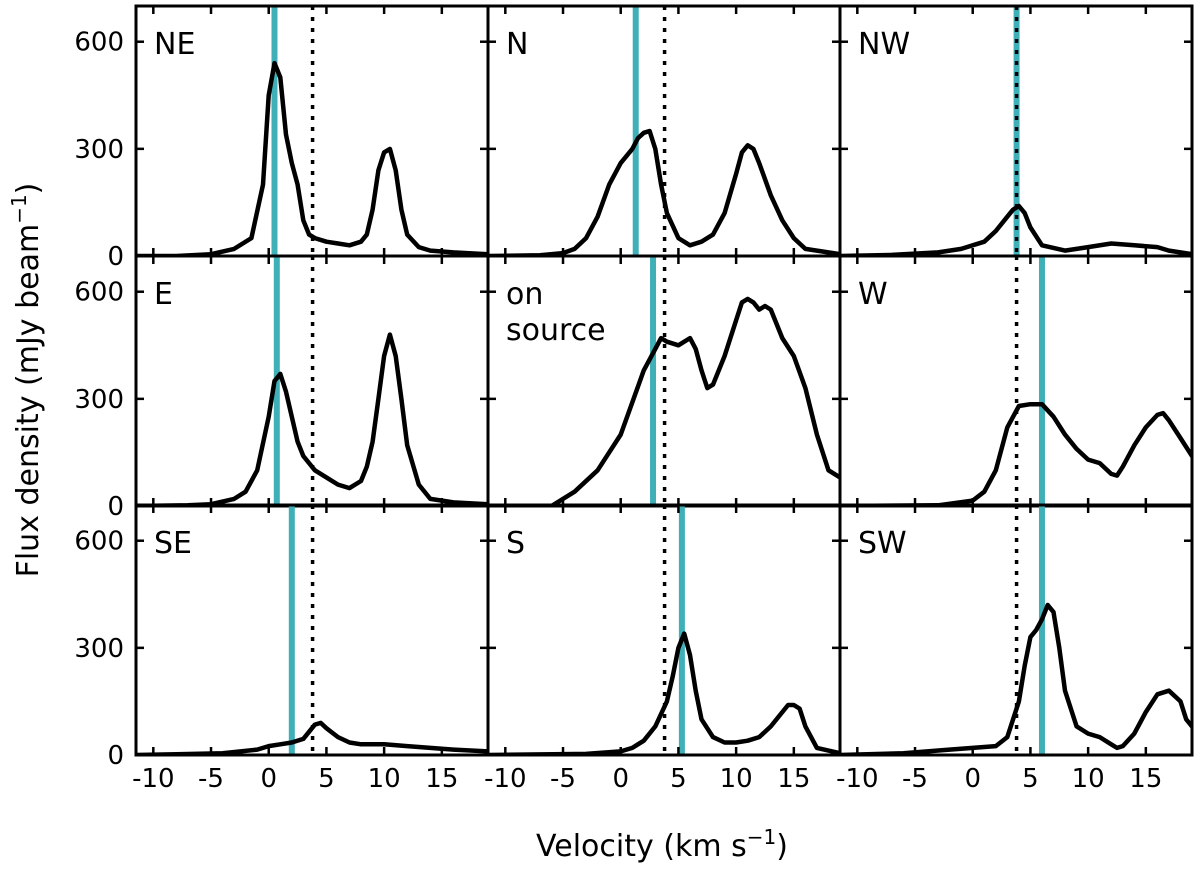 The width and height of the screenshot is (1200, 869). I want to click on panel-ne: 0 300 600 NE, so click(282, 138).